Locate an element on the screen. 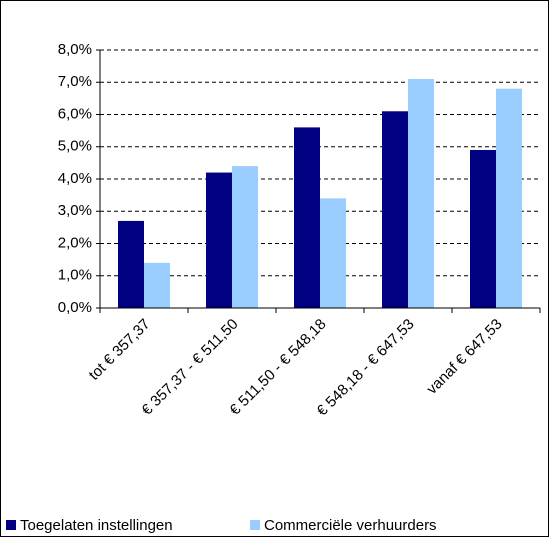 Image resolution: width=549 pixels, height=537 pixels. legend-label: Commerciële verhuurders is located at coordinates (350, 525).